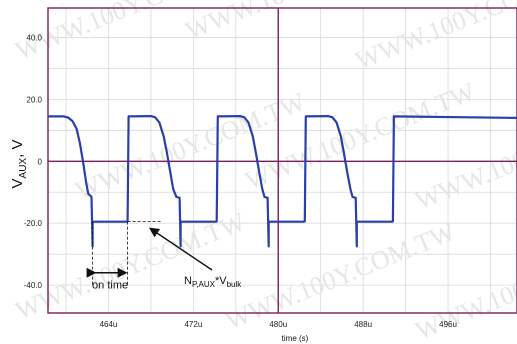 This screenshot has height=344, width=517. I want to click on np-label-main: N, so click(188, 281).